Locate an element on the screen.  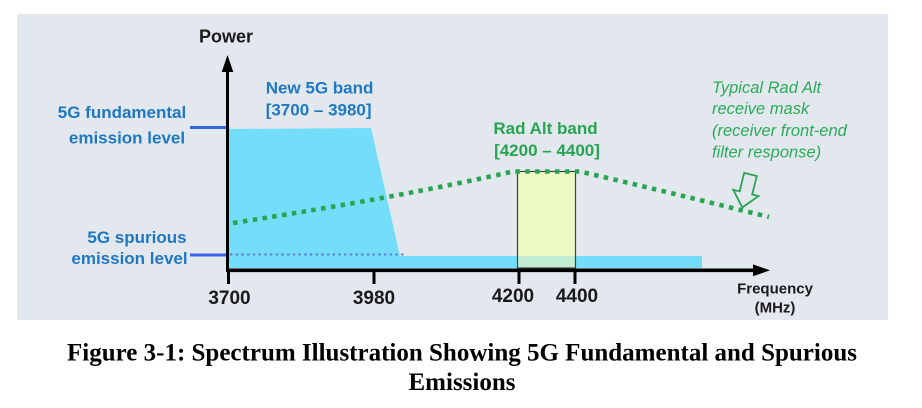
svg-text: 5G spurious is located at coordinates (136, 237).